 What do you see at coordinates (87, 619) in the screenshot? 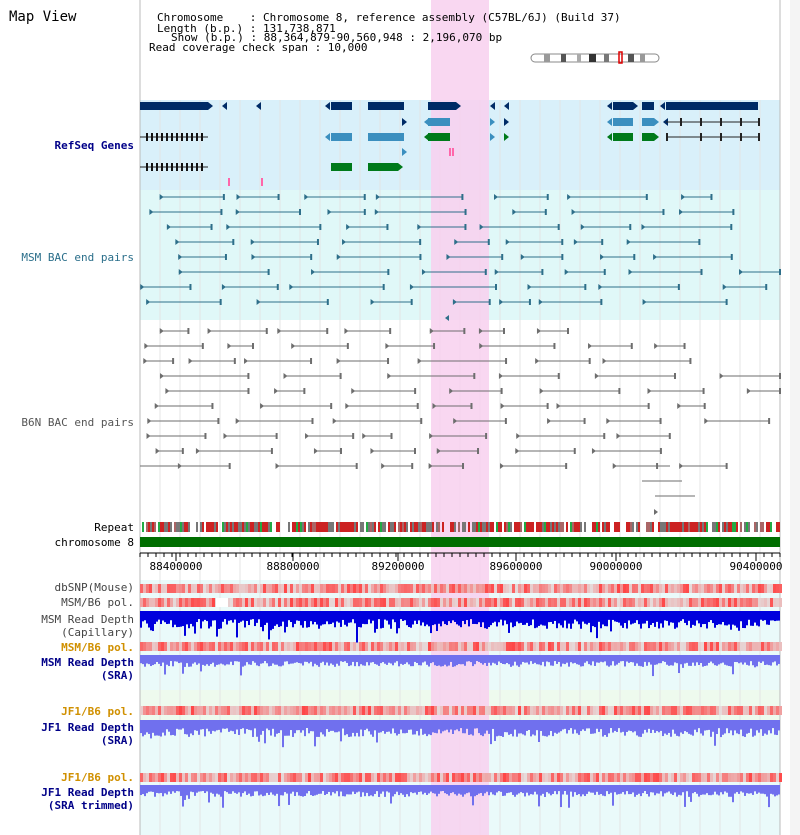
I see `msm-depth-capillary-label: MSM Read Depth` at bounding box center [87, 619].